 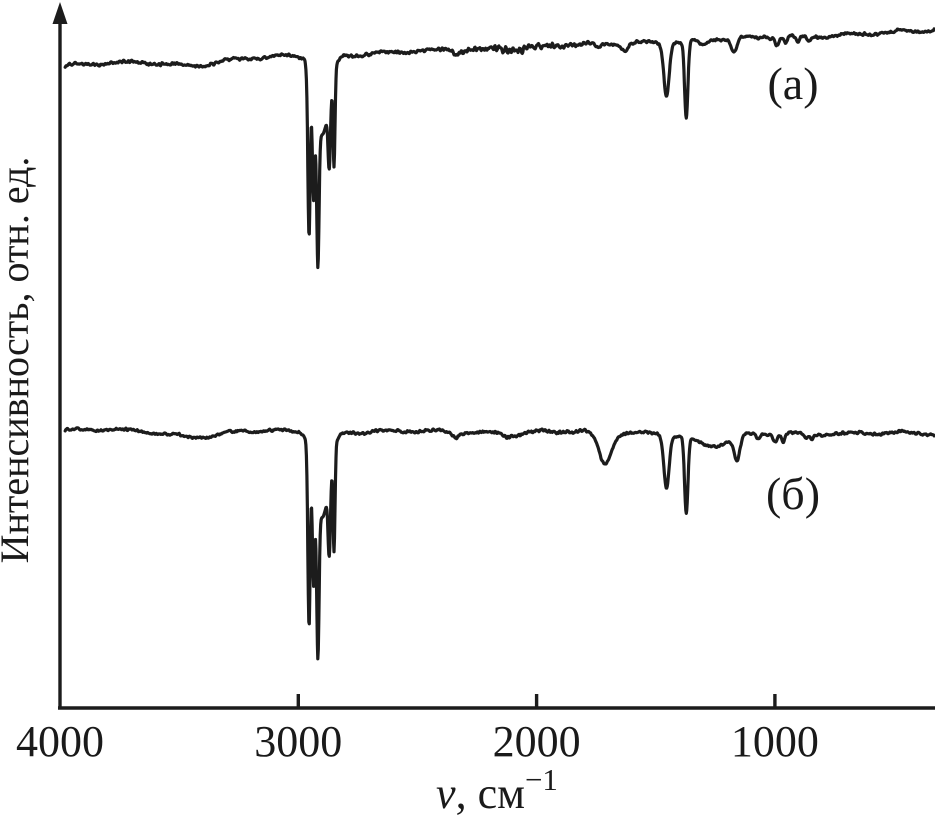 What do you see at coordinates (60, 741) in the screenshot?
I see `x-tick-label: 4000` at bounding box center [60, 741].